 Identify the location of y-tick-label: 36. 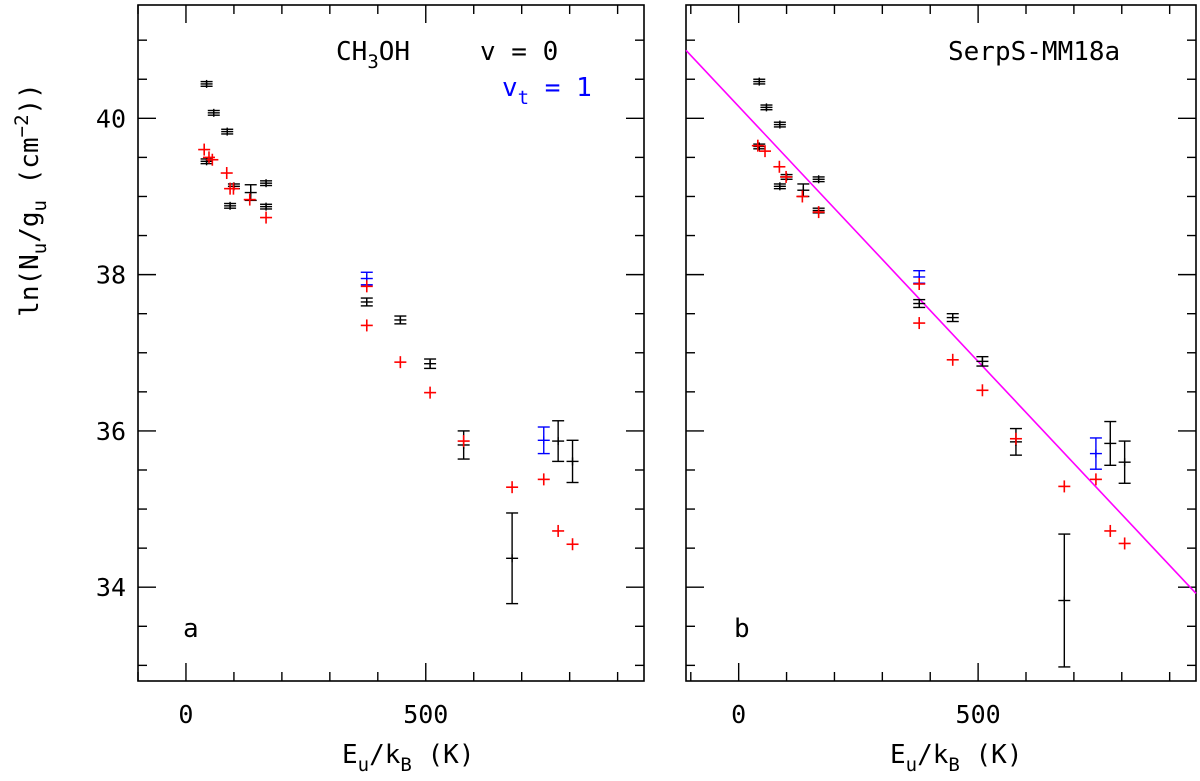
(111, 431).